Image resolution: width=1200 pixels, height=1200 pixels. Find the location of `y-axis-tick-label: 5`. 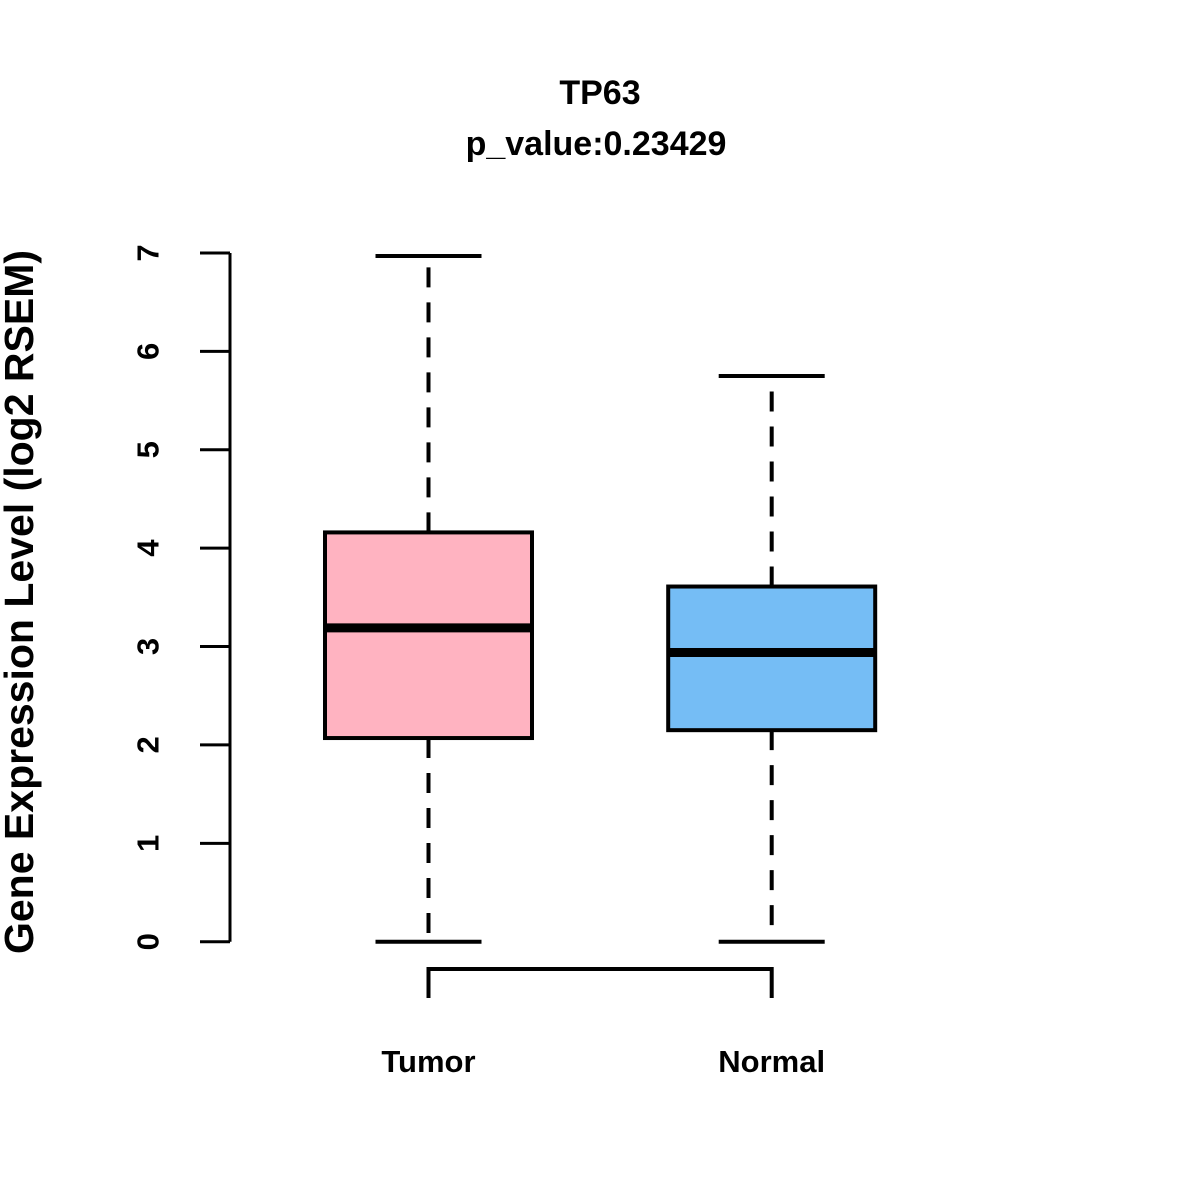

y-axis-tick-label: 5 is located at coordinates (148, 449).